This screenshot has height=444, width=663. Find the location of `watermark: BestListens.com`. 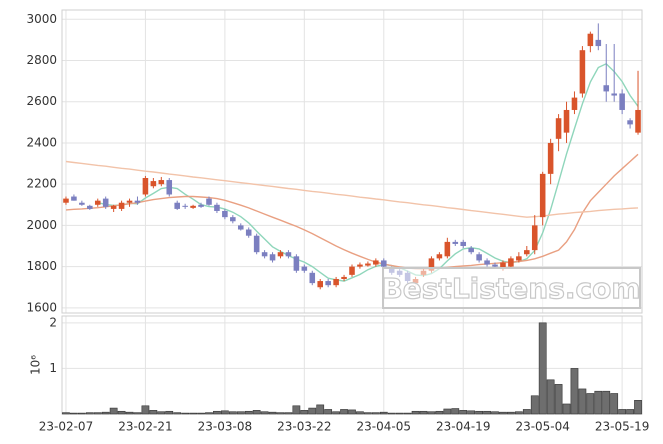

watermark: BestListens.com is located at coordinates (511, 288).